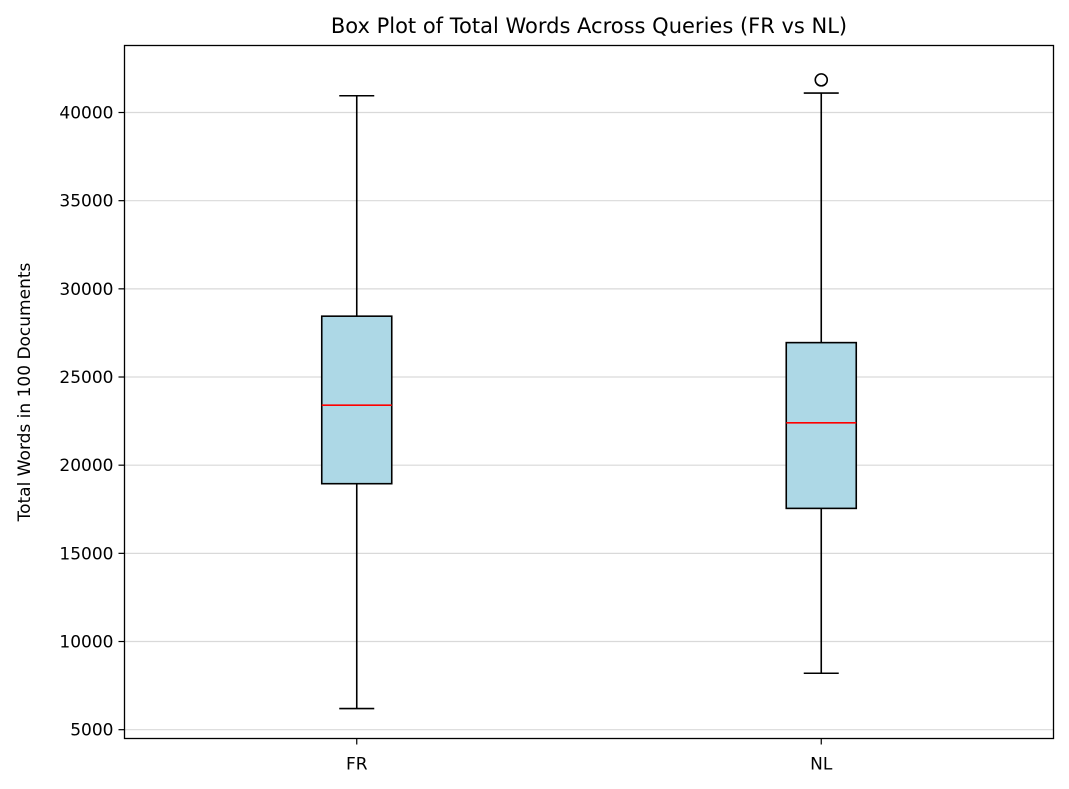  I want to click on y-tick-label: 35000, so click(86, 202).